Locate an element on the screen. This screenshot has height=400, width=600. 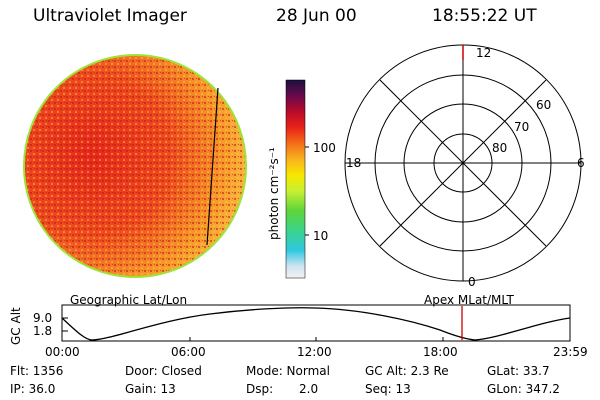
info-seq: Seq: 13 is located at coordinates (388, 389).